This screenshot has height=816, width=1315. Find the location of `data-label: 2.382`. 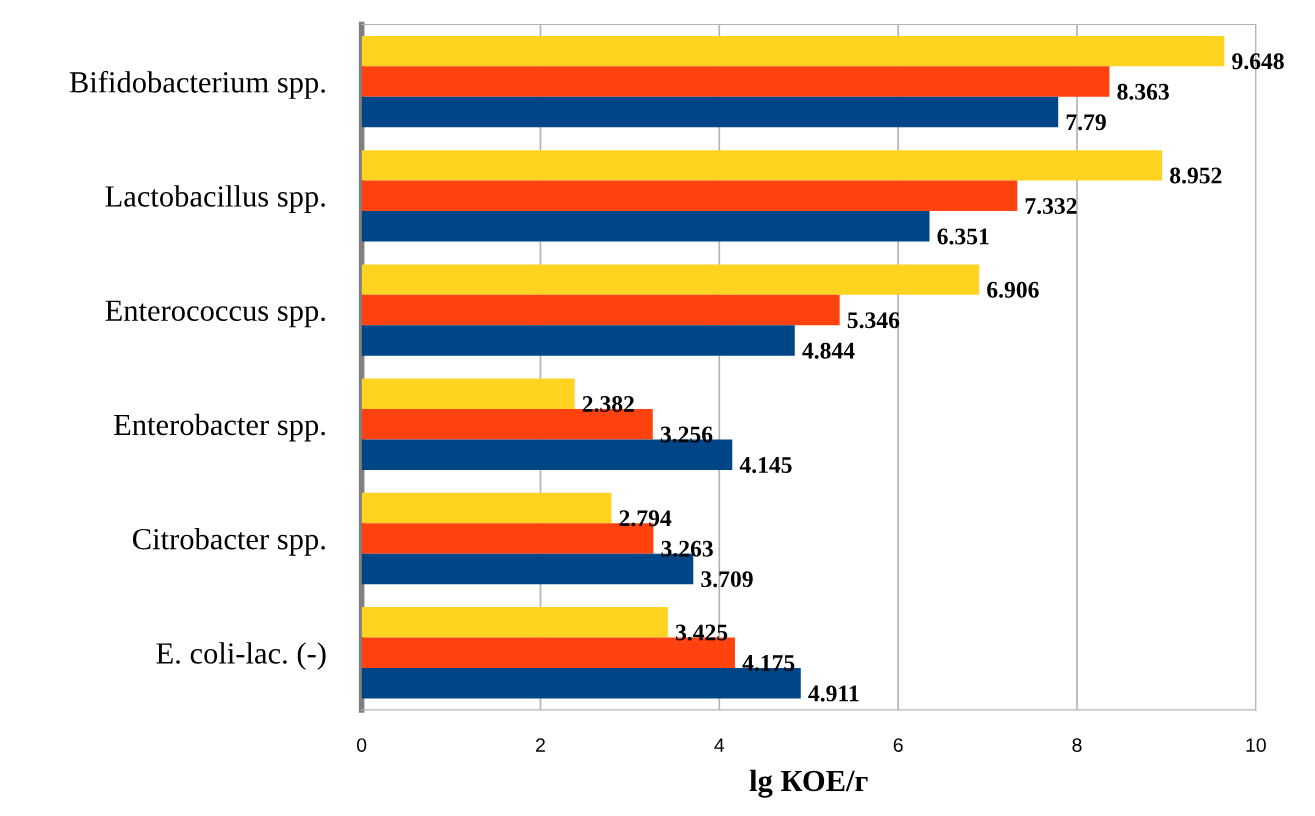

data-label: 2.382 is located at coordinates (608, 404).